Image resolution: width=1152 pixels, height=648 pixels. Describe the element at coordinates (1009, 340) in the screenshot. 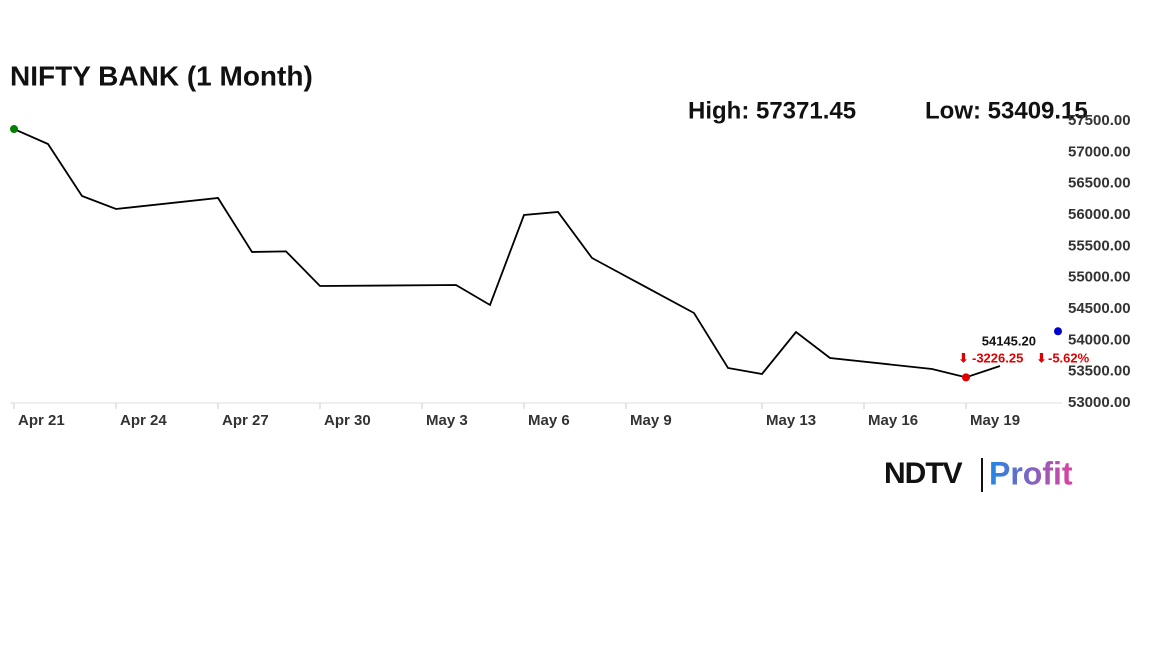

I see `last-value-label: 54145.20` at that location.